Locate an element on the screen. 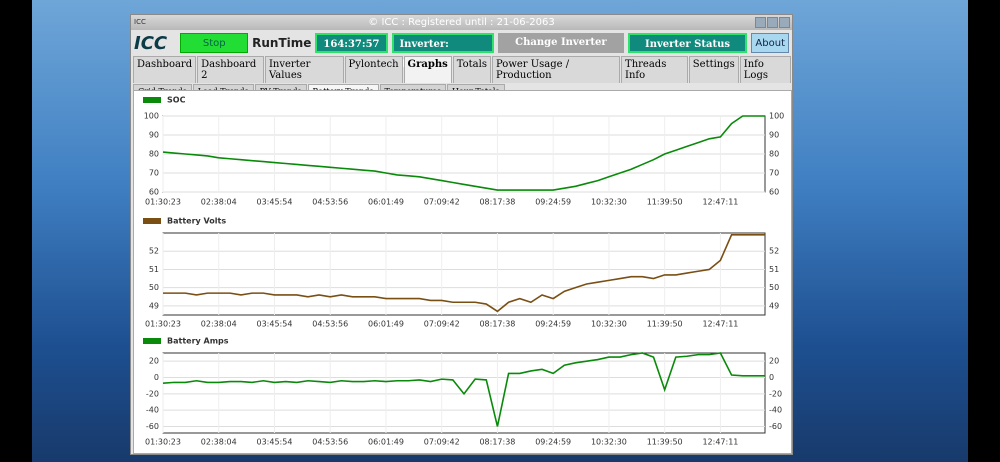 Image resolution: width=1000 pixels, height=462 pixels. y2-tick-label: 80 is located at coordinates (774, 154).